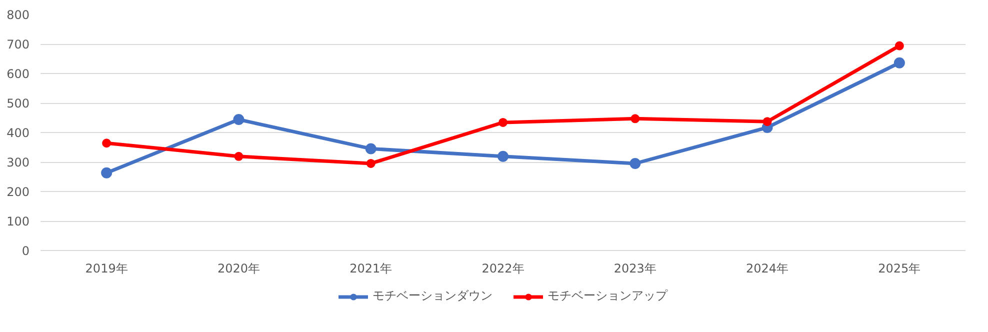 This screenshot has width=988, height=332. I want to click on y-tick-label: 600, so click(18, 74).